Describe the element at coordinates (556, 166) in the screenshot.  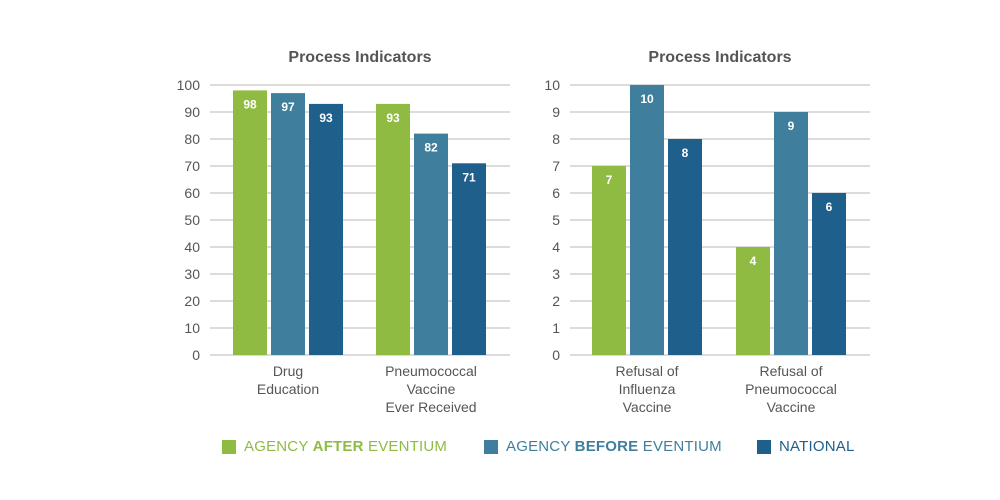
I see `y-tick-label: 7` at that location.